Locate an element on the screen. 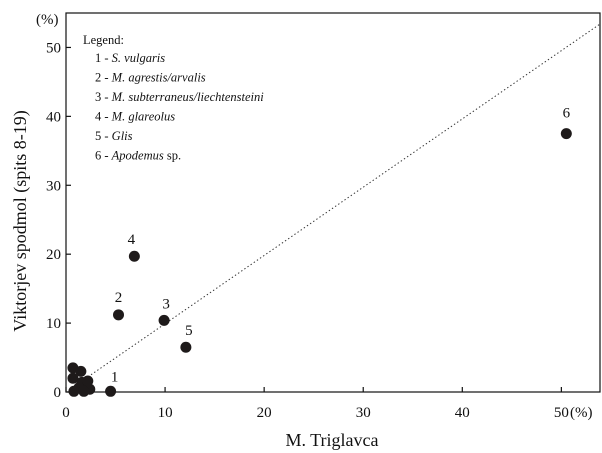 The width and height of the screenshot is (602, 453). x-tick-label: 0 is located at coordinates (66, 413).